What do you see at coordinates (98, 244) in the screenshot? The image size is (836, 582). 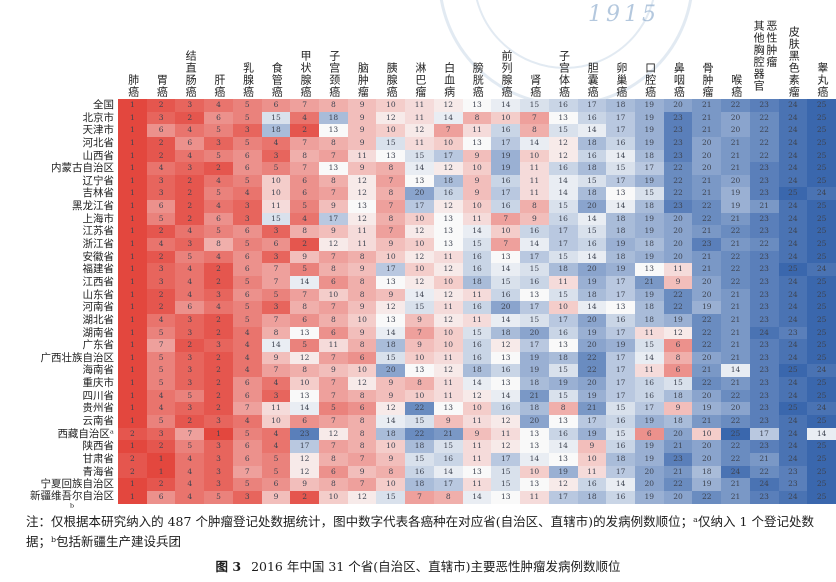 I see `row-label: 浙江省` at bounding box center [98, 244].